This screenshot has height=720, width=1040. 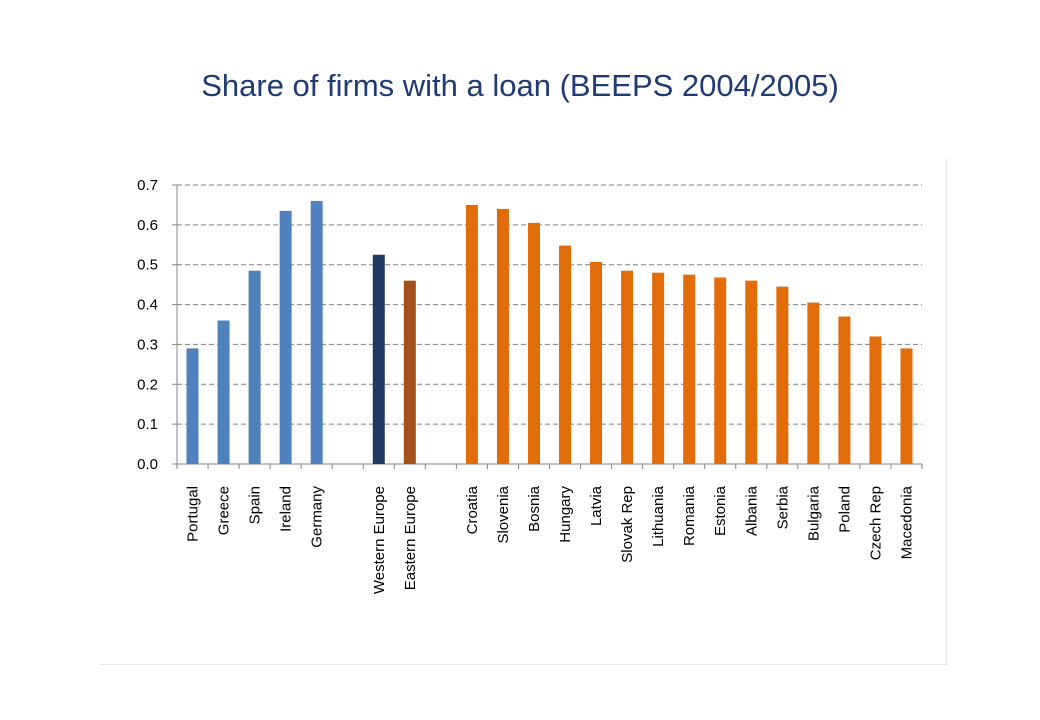 What do you see at coordinates (147, 185) in the screenshot?
I see `y-tick-label: 0.7` at bounding box center [147, 185].